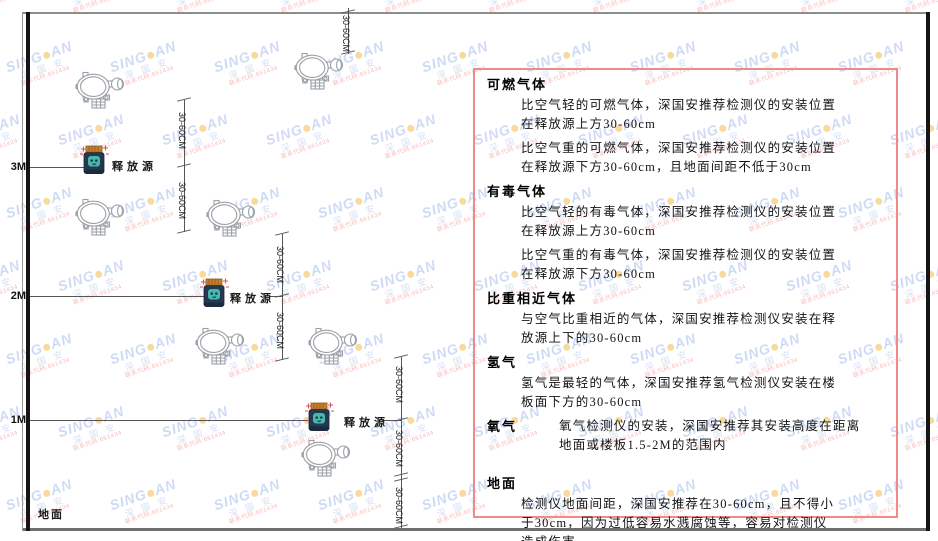 The width and height of the screenshot is (938, 541). I want to click on section-heading: 氢气, so click(502, 362).